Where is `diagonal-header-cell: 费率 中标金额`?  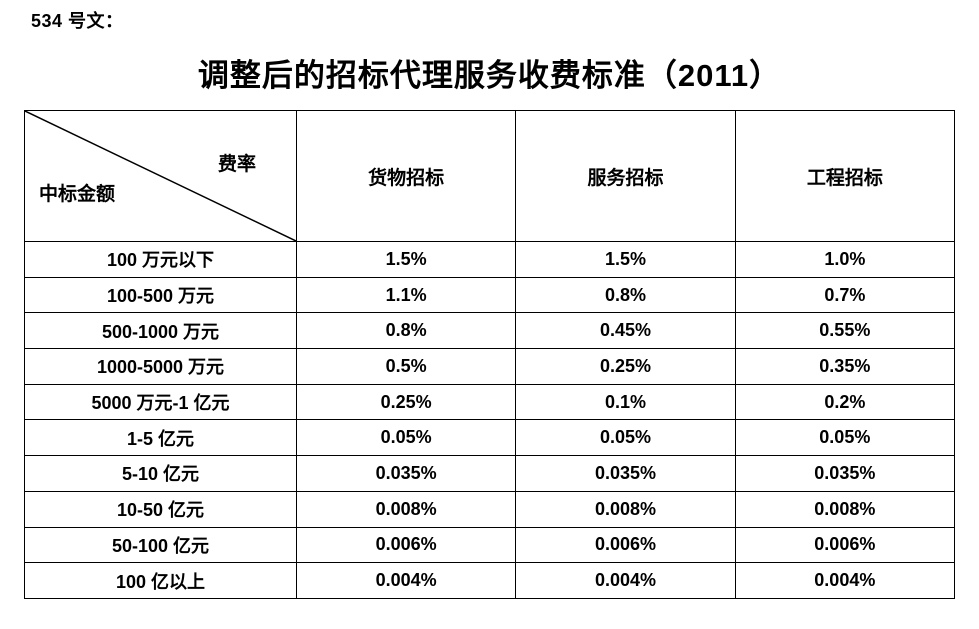 diagonal-header-cell: 费率 中标金额 is located at coordinates (160, 176).